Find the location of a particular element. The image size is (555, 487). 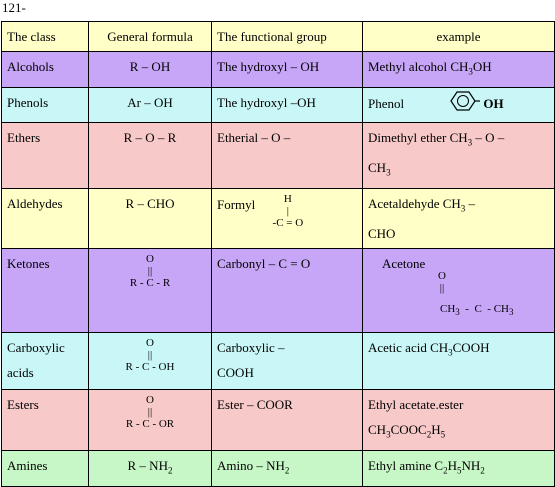

example-carboxylic: Acetic acid CH3COOH is located at coordinates (458, 361).